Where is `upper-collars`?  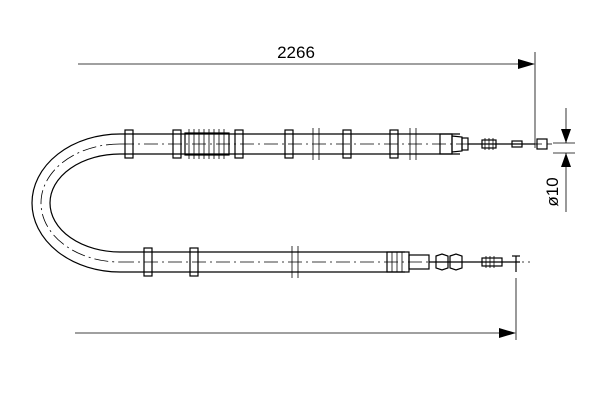
upper-collars is located at coordinates (261, 144).